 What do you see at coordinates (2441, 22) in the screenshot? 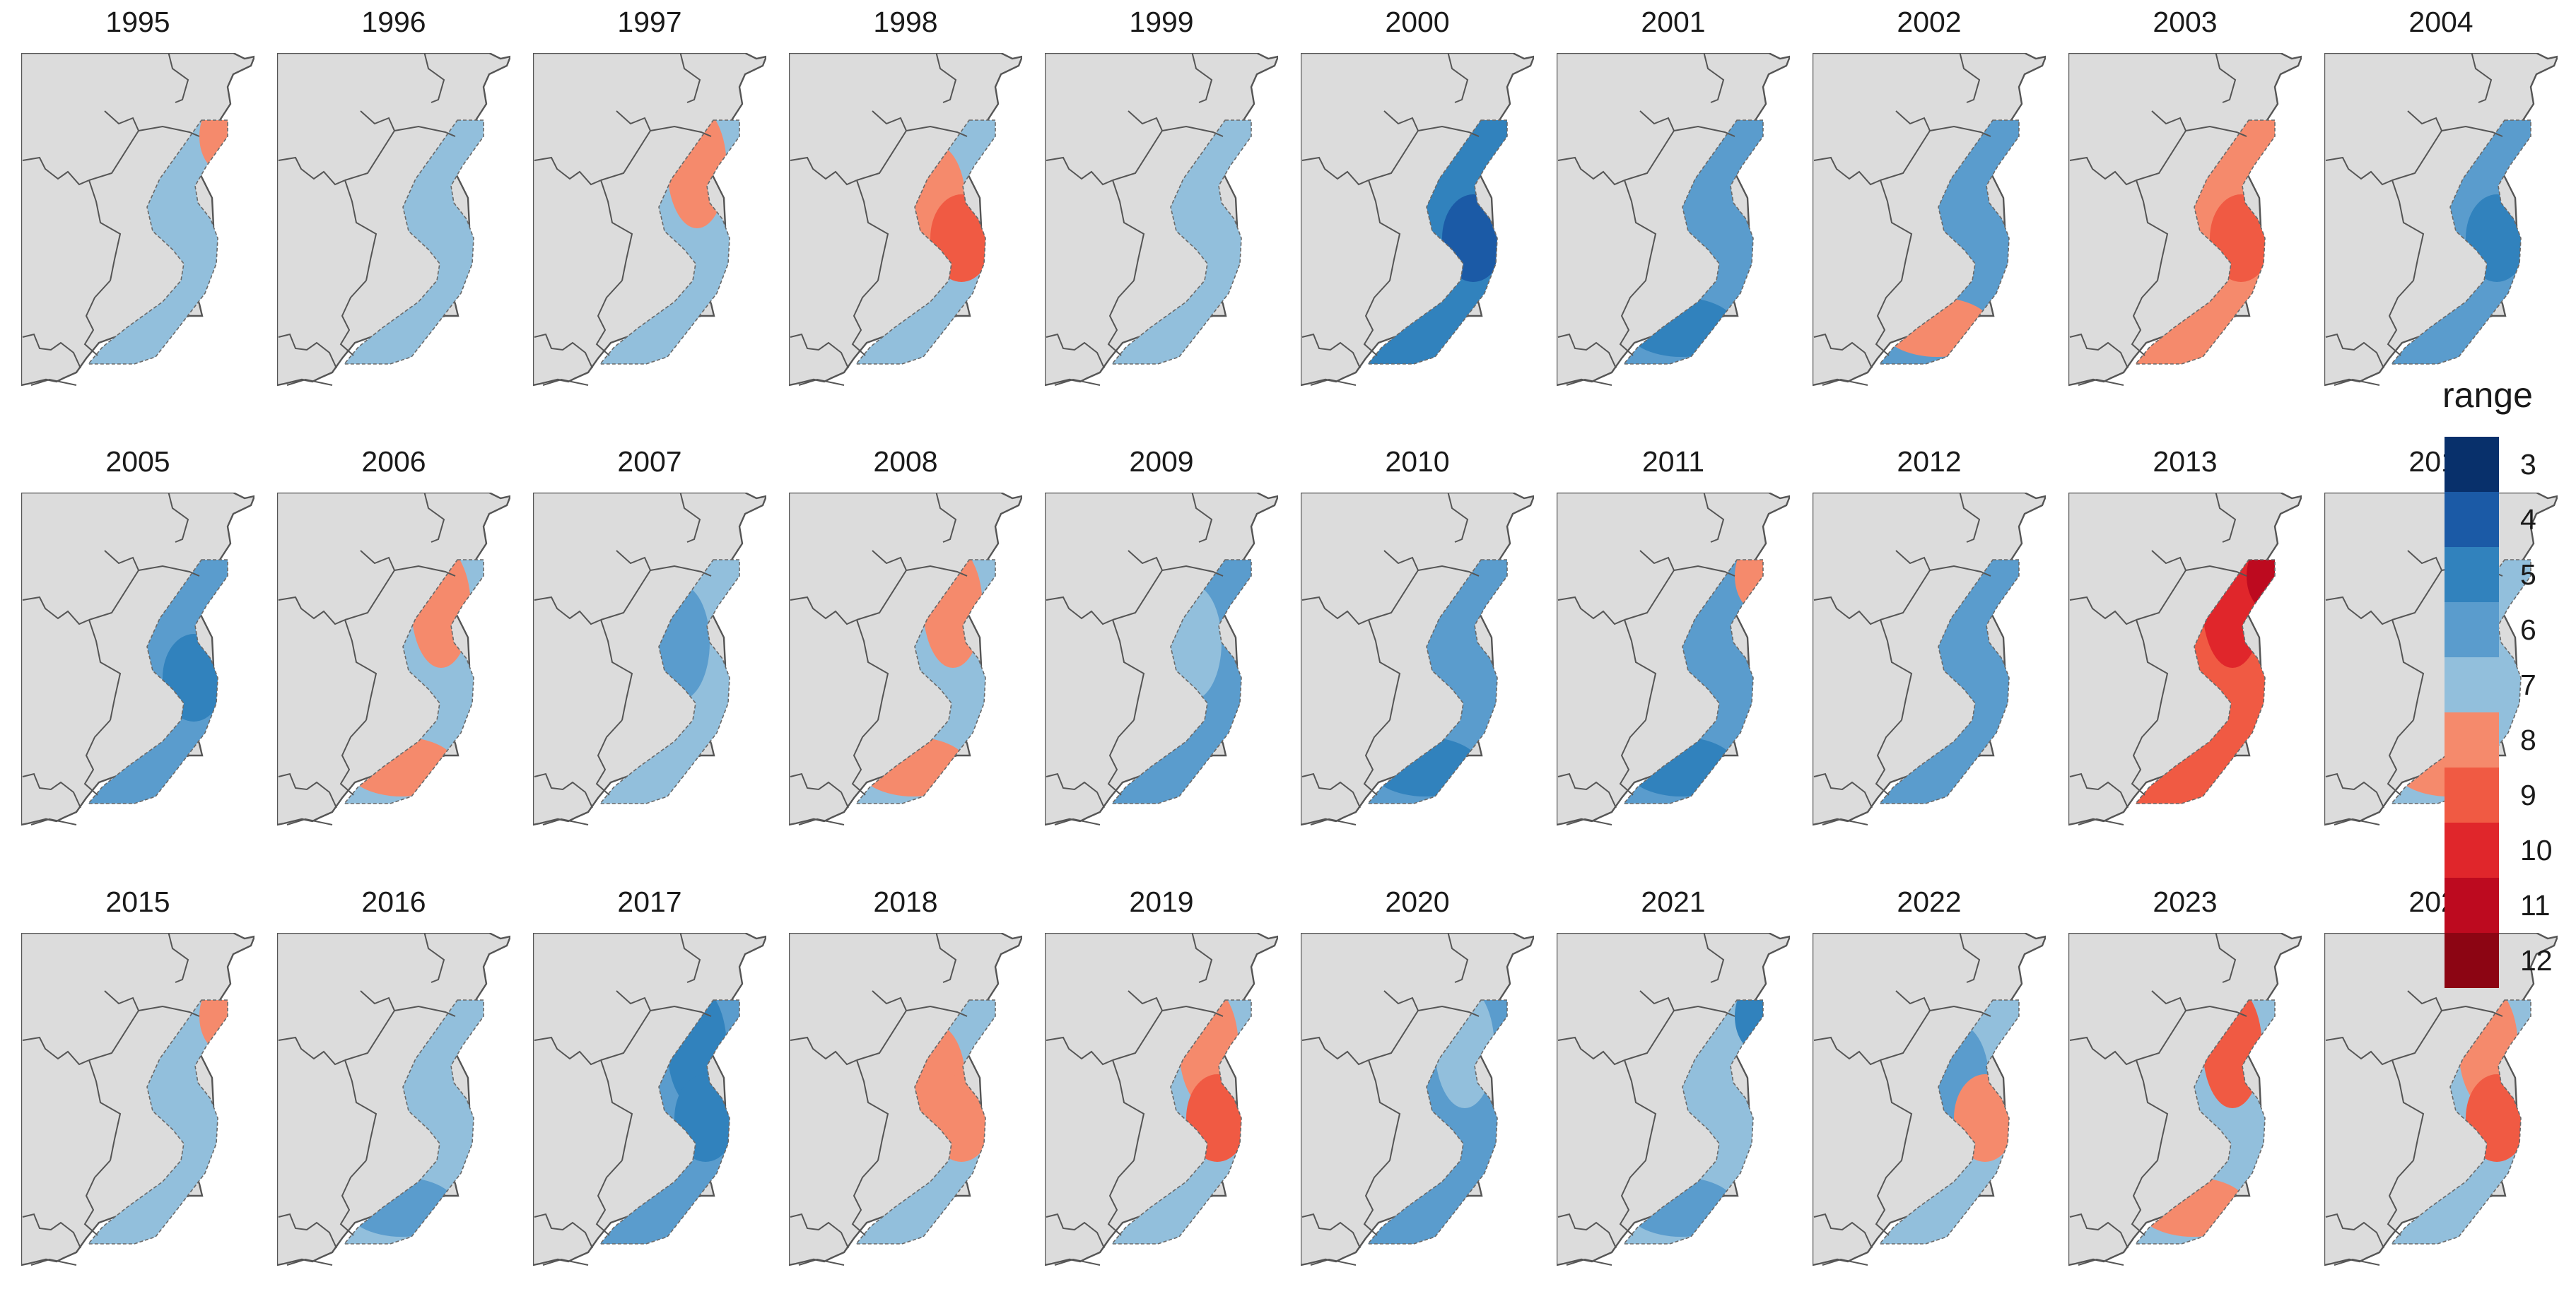
I see `panel-year-label: 2004` at bounding box center [2441, 22].